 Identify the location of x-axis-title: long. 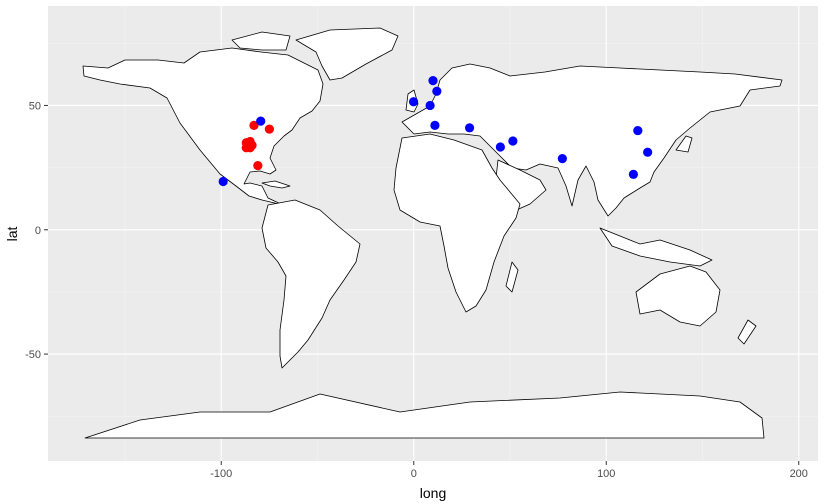
(433, 493).